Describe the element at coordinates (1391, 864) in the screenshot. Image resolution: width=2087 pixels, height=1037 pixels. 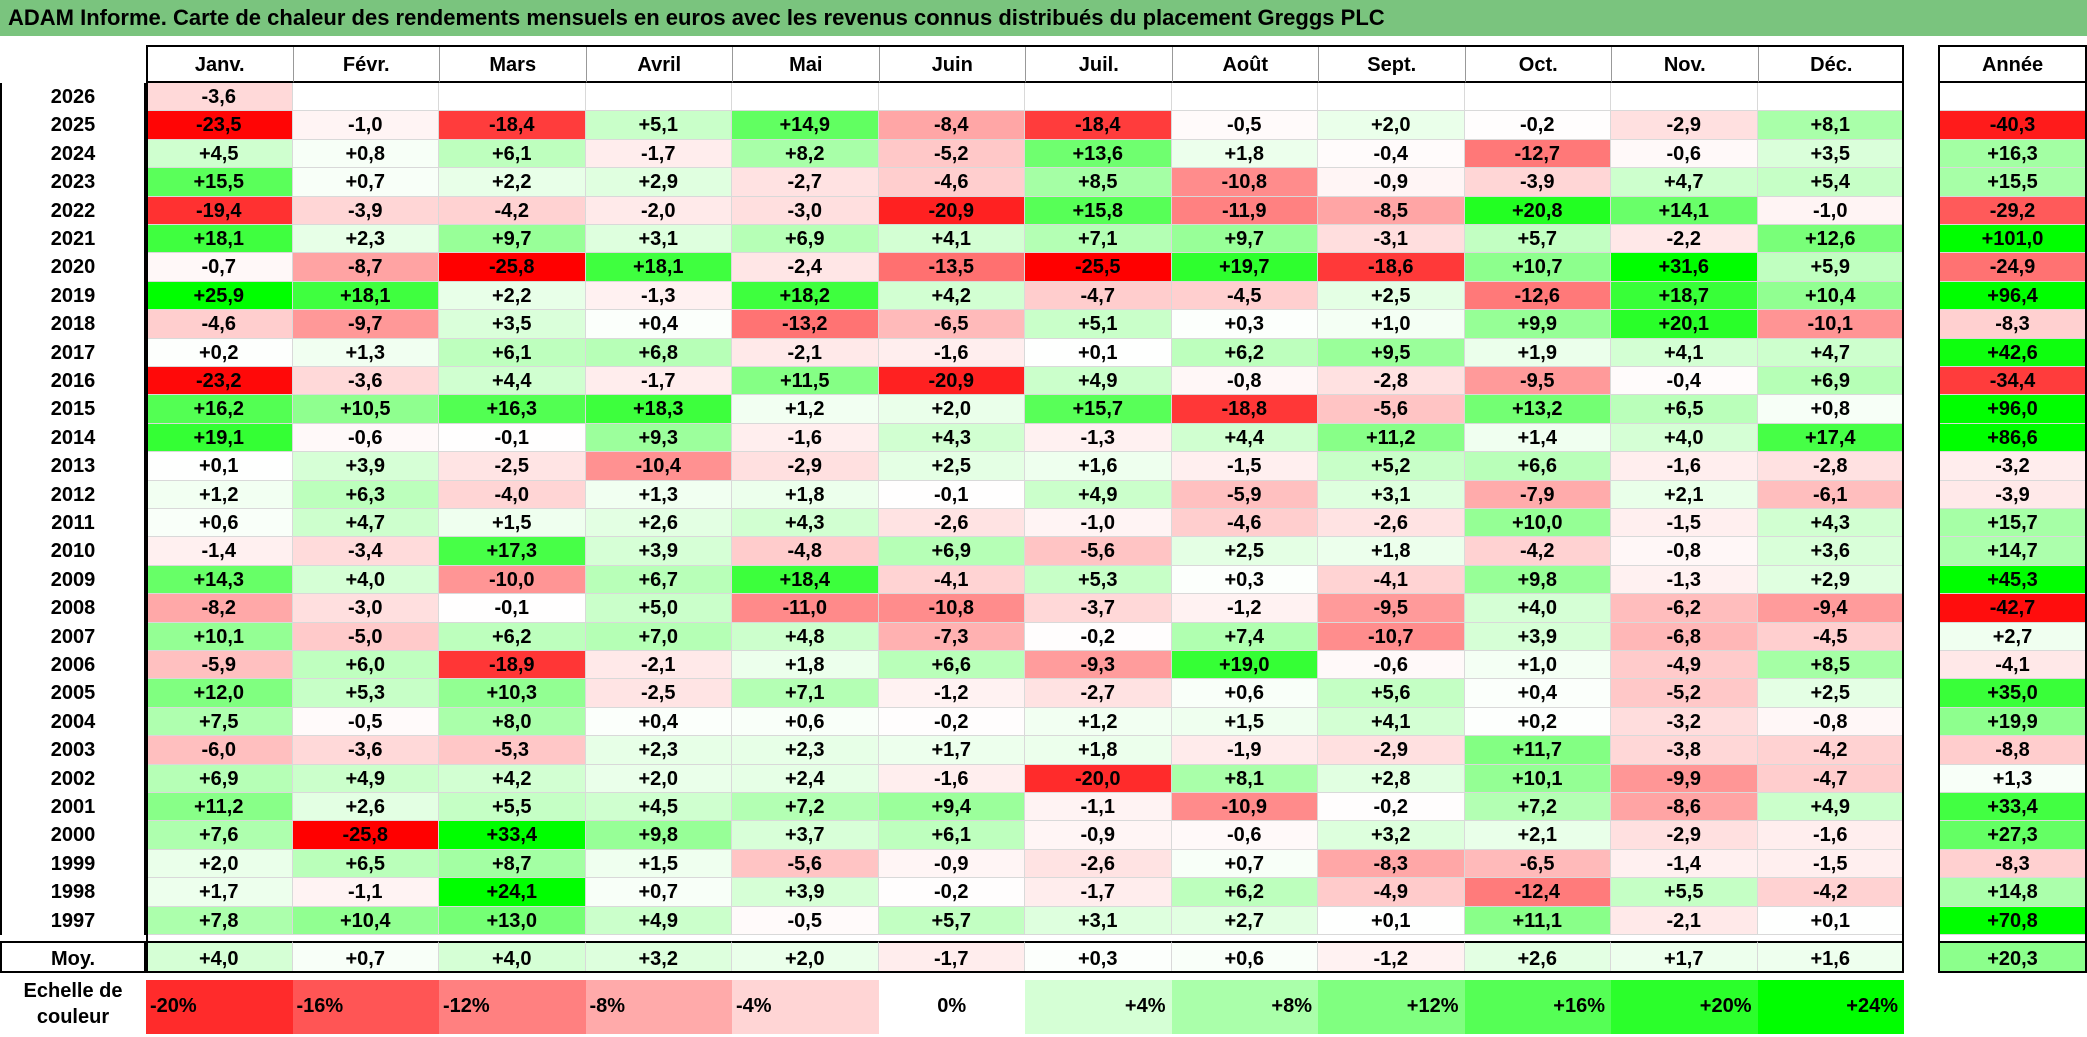
I see `heatmap-cell: -8,3` at that location.